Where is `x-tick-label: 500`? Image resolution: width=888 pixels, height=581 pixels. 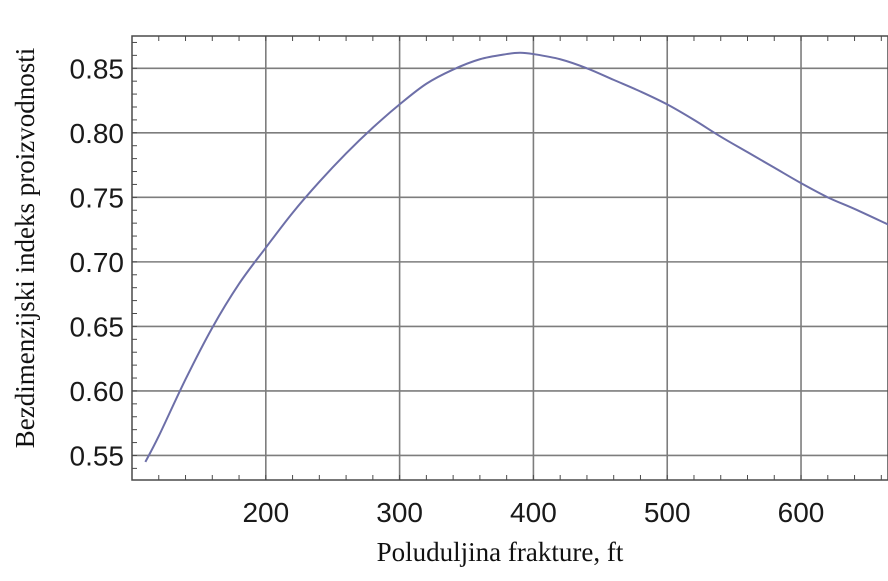 x-tick-label: 500 is located at coordinates (667, 512).